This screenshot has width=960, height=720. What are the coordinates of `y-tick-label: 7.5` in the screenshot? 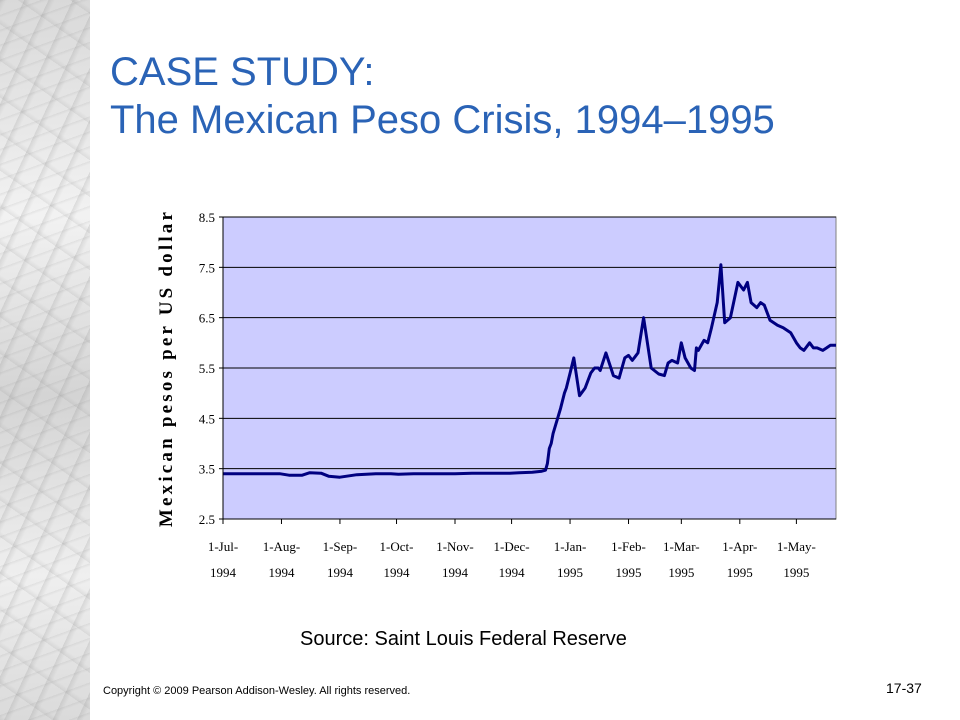 It's located at (207, 267).